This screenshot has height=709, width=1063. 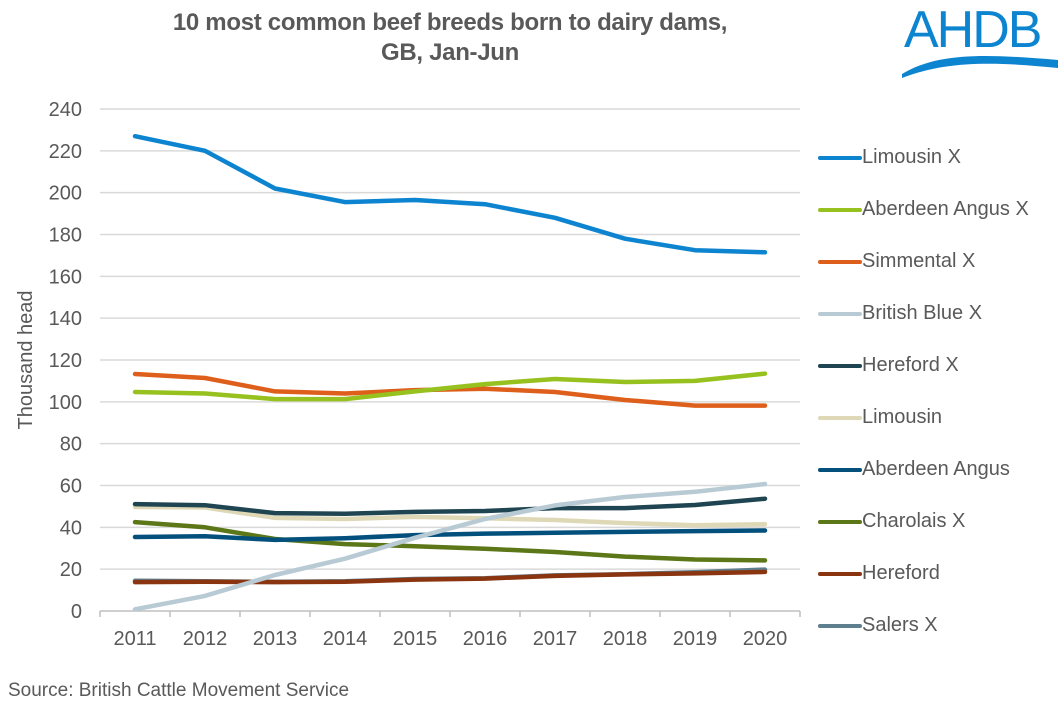 I want to click on y-tick-label: 120, so click(x=65, y=361).